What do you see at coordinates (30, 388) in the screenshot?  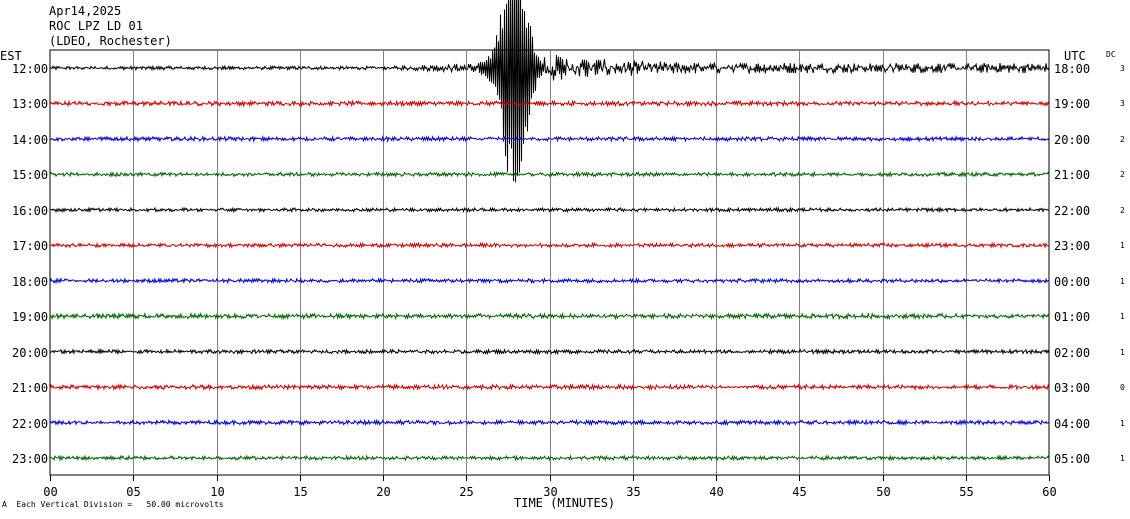 I see `row-time-est: 21:00` at bounding box center [30, 388].